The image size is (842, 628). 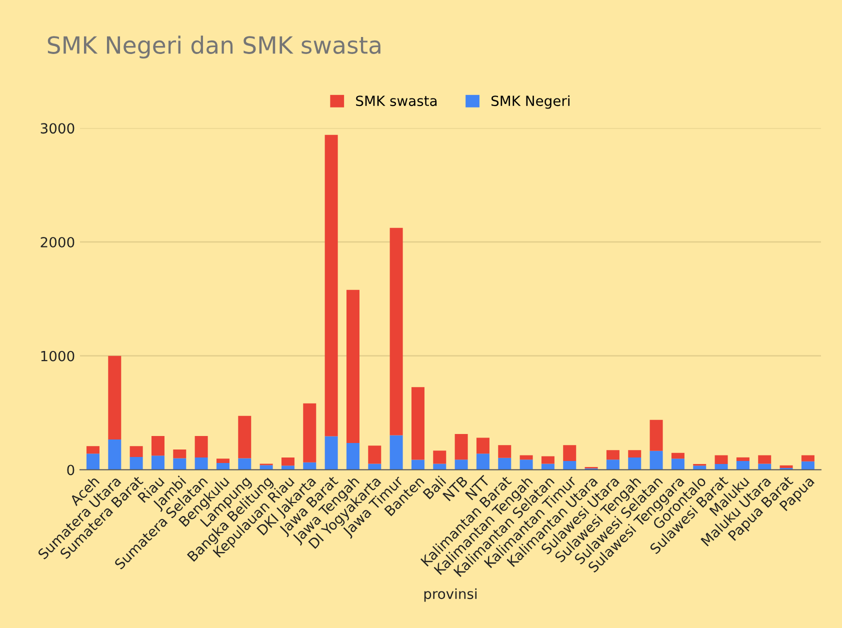 I want to click on legend-label: SMK Negeri, so click(x=530, y=102).